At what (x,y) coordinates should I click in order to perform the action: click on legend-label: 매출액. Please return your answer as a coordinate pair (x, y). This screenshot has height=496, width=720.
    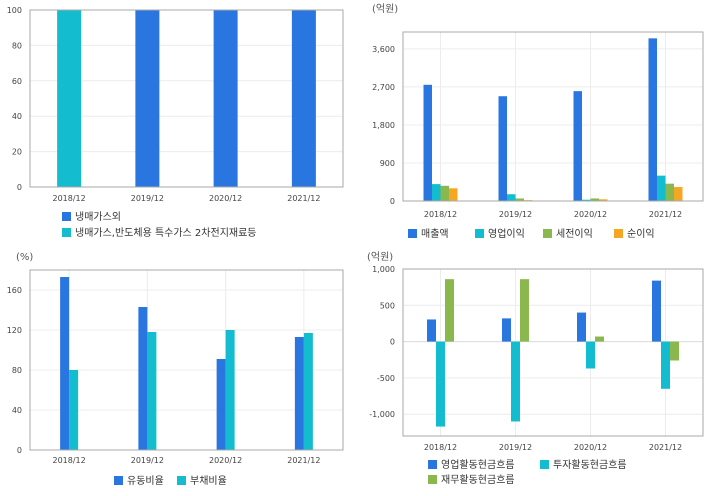
    Looking at the image, I should click on (435, 234).